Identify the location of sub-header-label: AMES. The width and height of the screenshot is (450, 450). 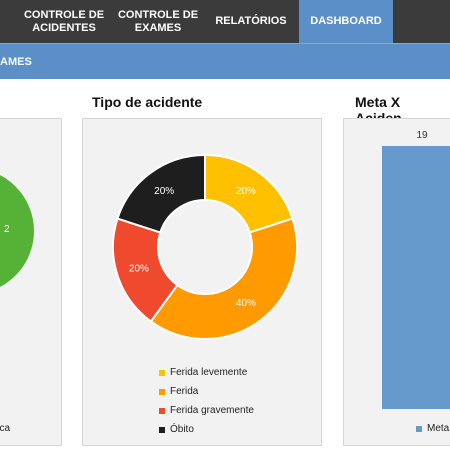
(16, 62).